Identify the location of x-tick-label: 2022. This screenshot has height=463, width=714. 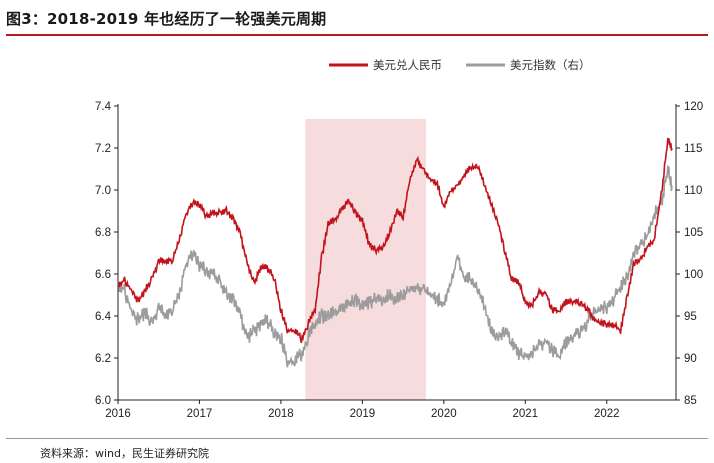
(607, 414).